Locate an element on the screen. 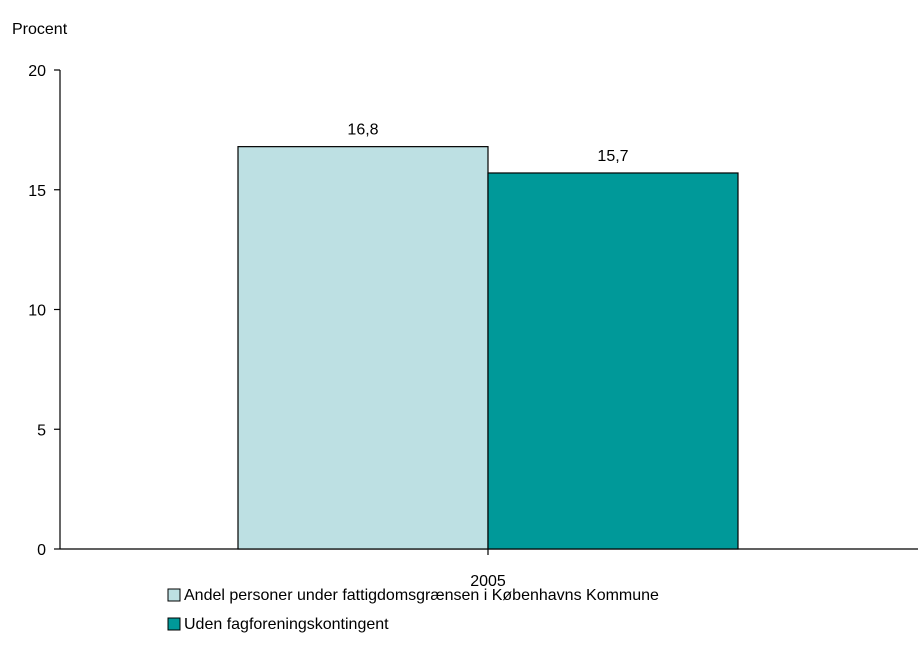 Image resolution: width=920 pixels, height=651 pixels. bar-value-label: 16,8 is located at coordinates (362, 130).